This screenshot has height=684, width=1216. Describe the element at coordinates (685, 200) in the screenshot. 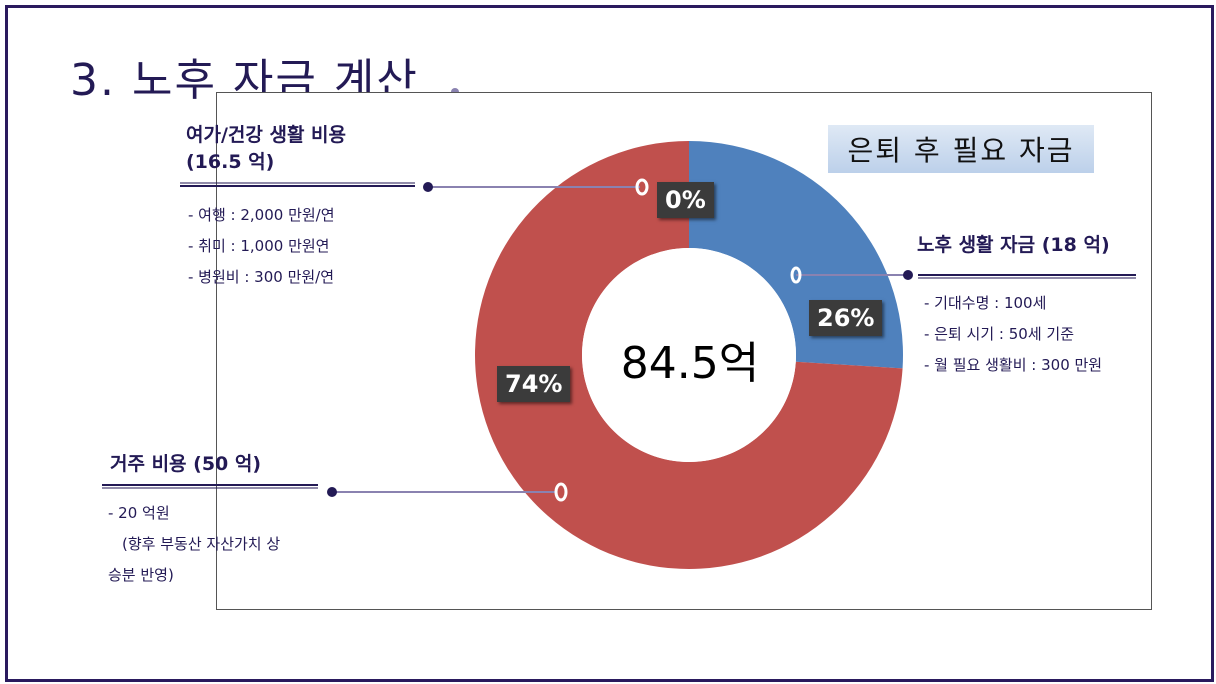

I see `data-label-leisure: 0%` at that location.